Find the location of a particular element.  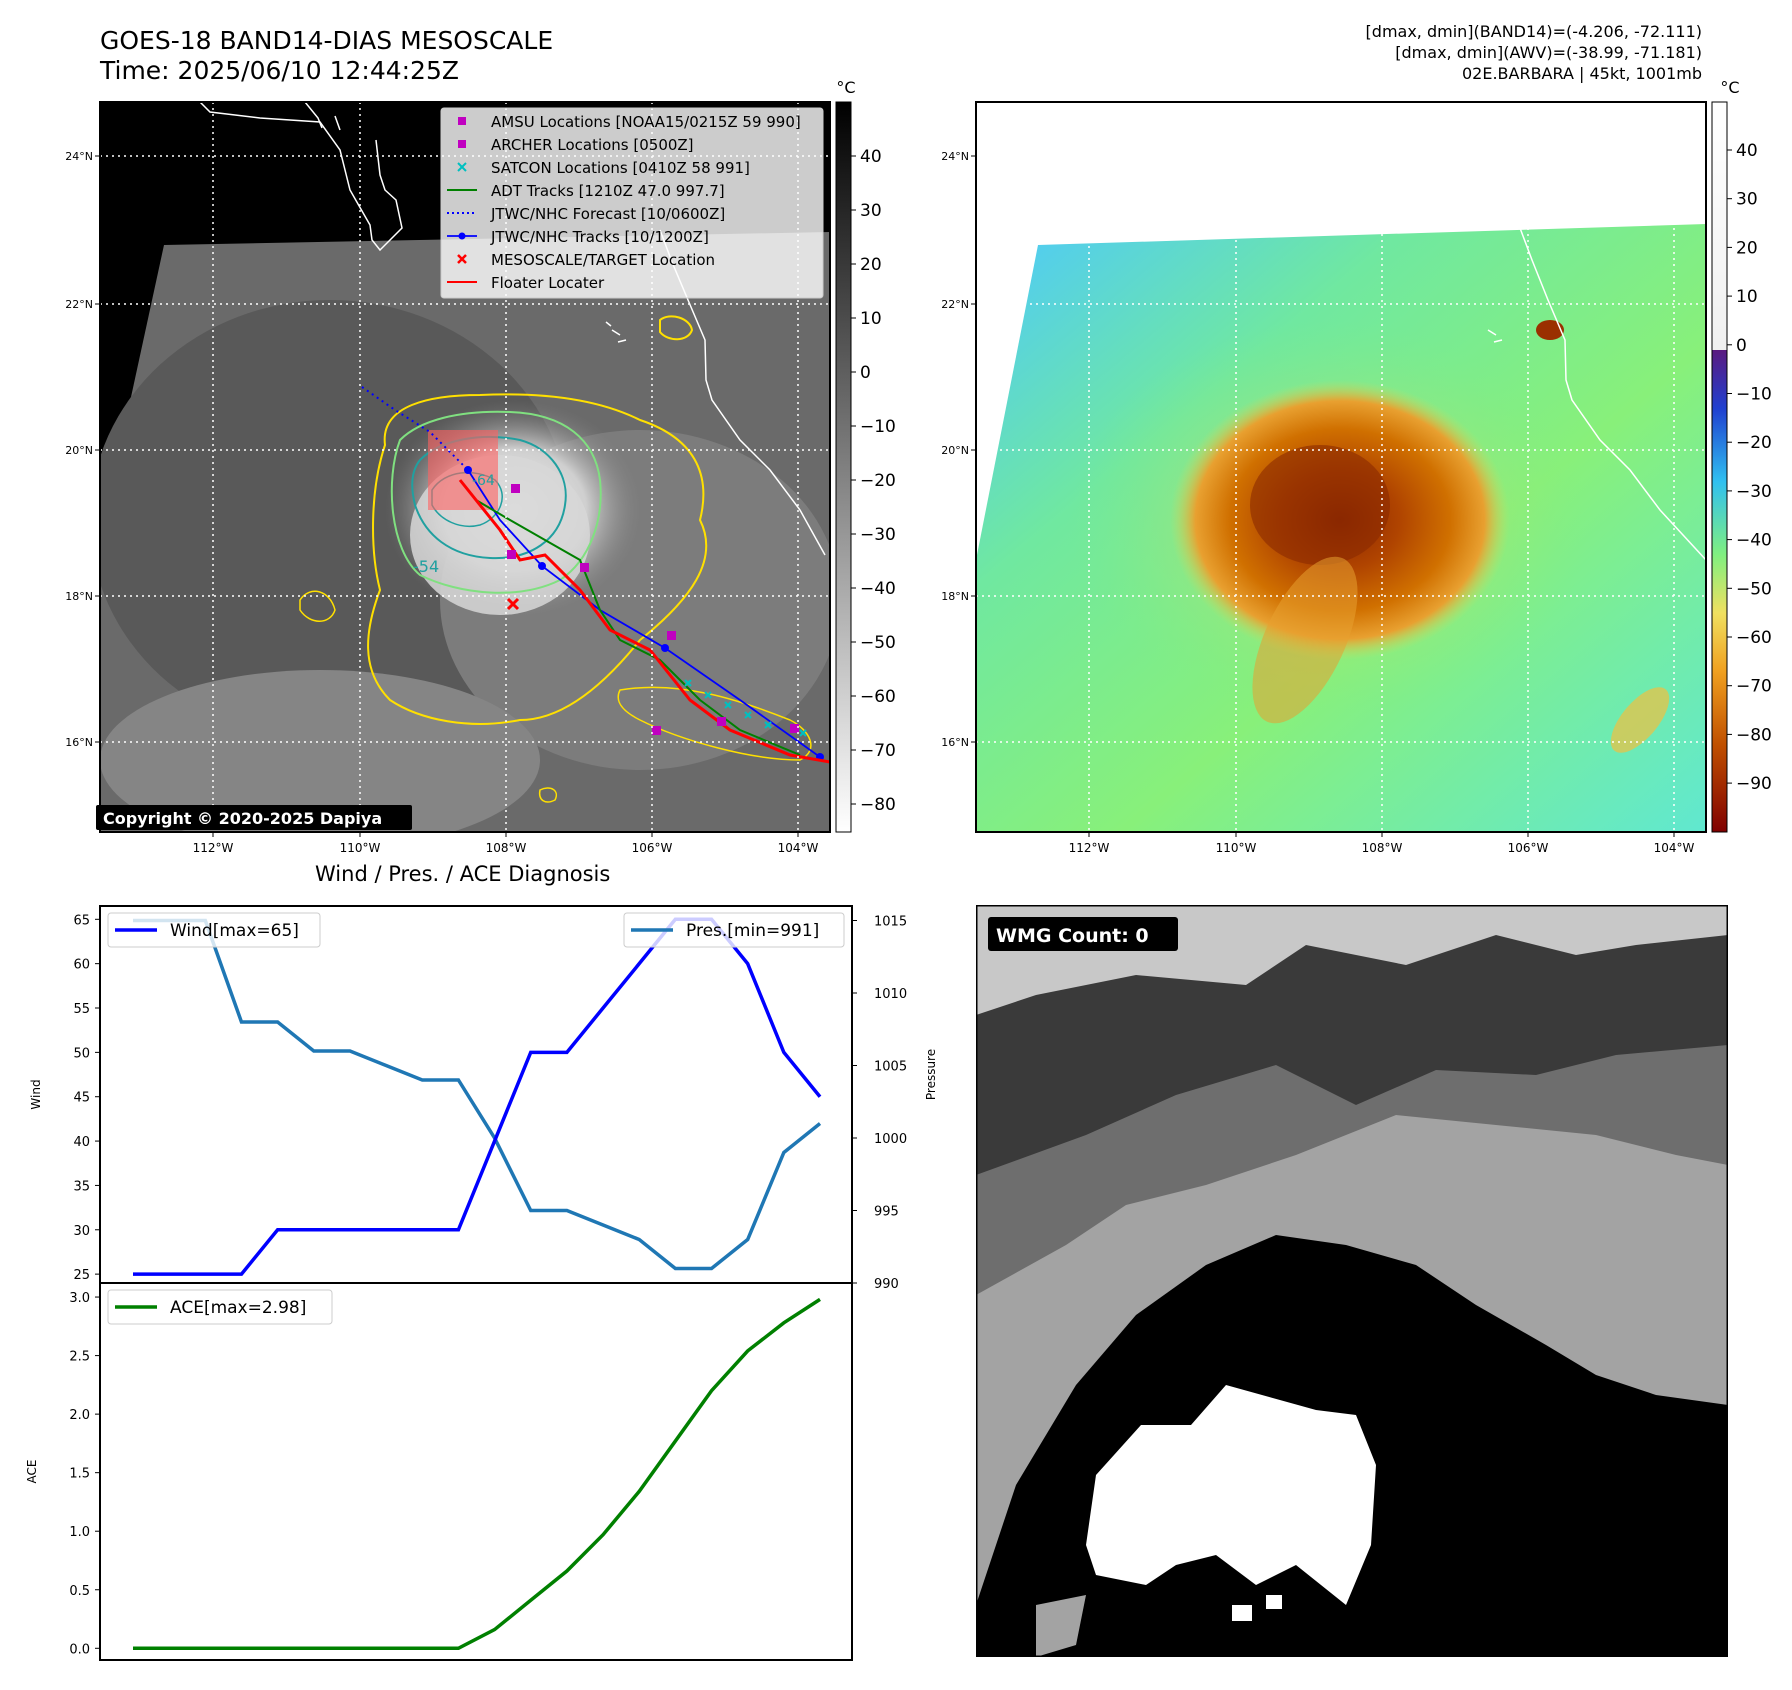

awv-colorbar-label: −80 is located at coordinates (1754, 735).